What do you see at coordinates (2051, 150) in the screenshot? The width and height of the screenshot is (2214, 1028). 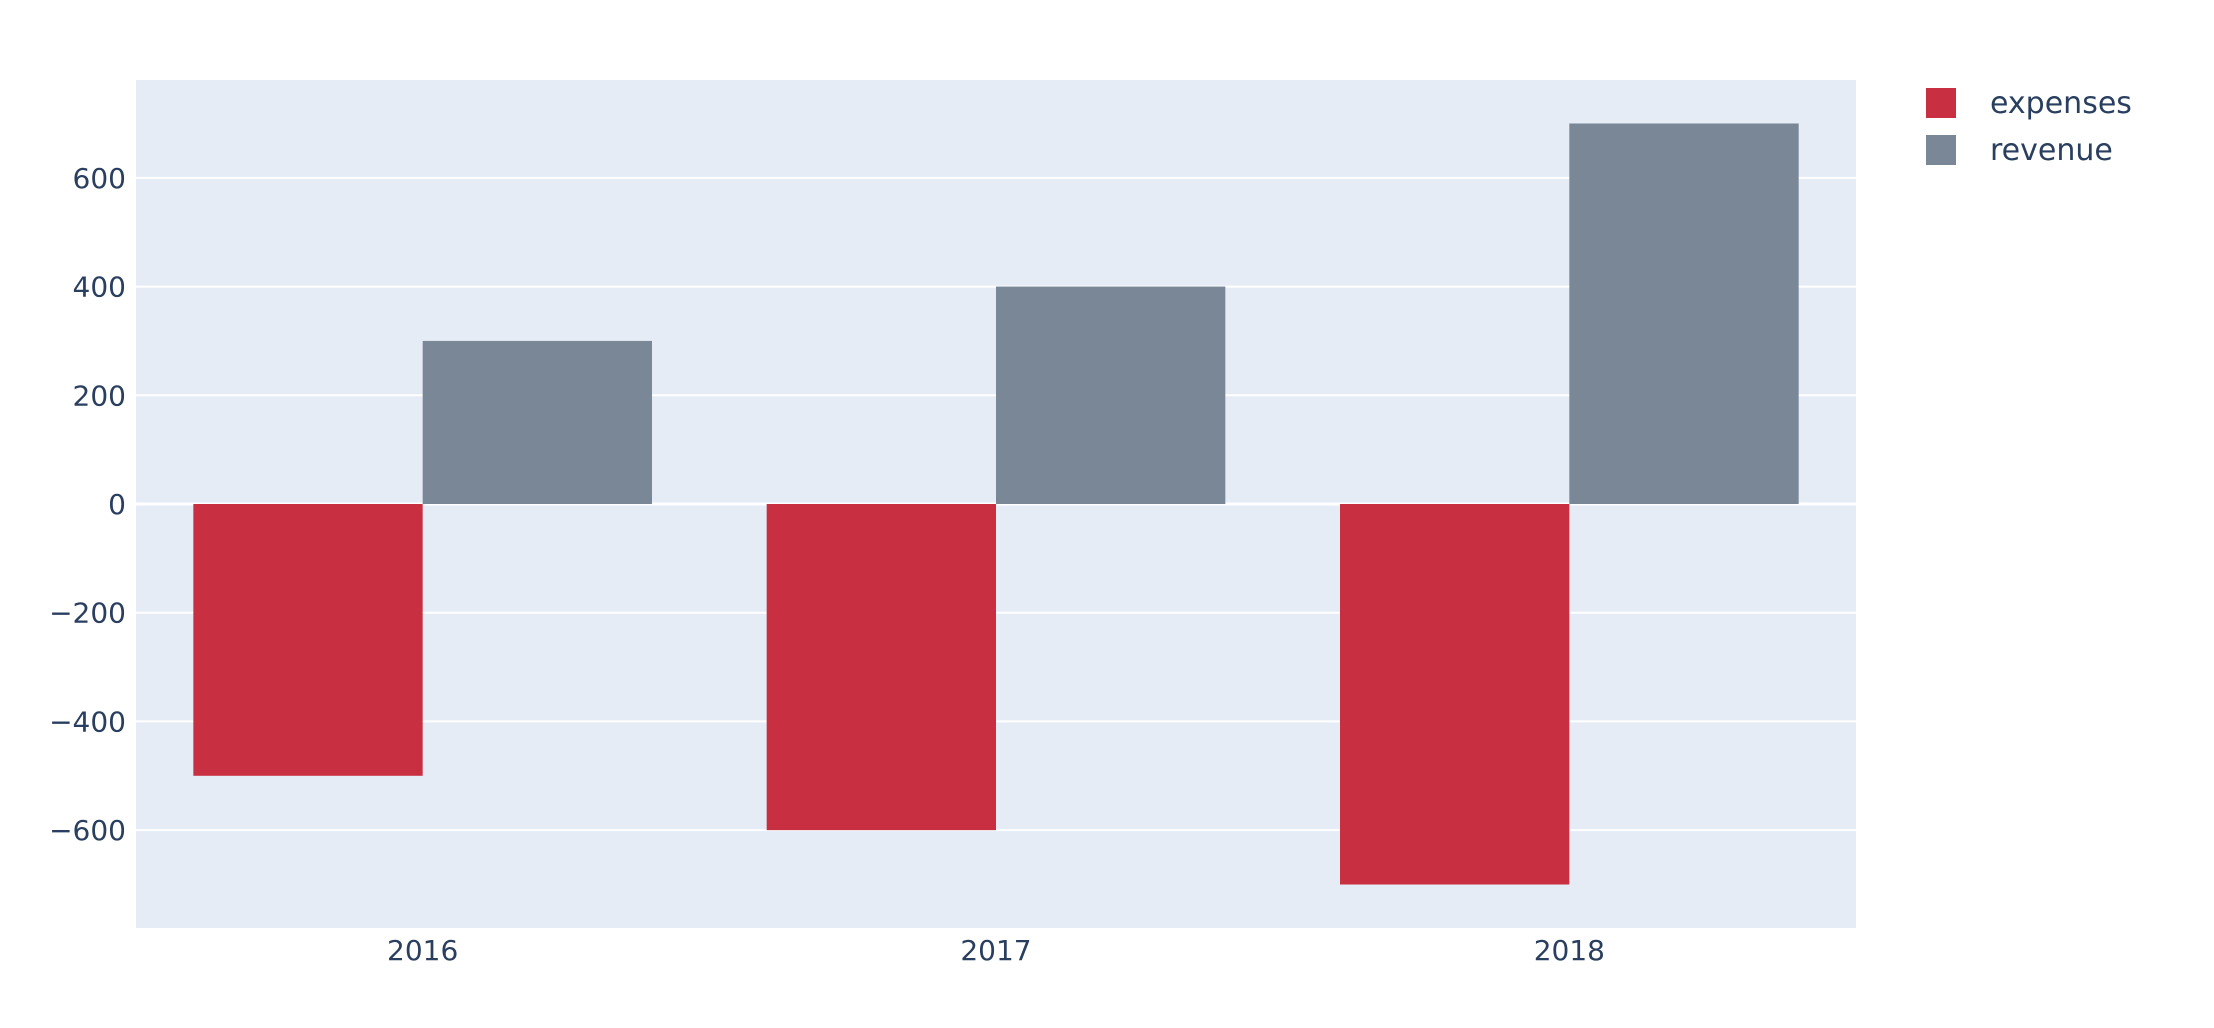 I see `legend-label: revenue` at bounding box center [2051, 150].